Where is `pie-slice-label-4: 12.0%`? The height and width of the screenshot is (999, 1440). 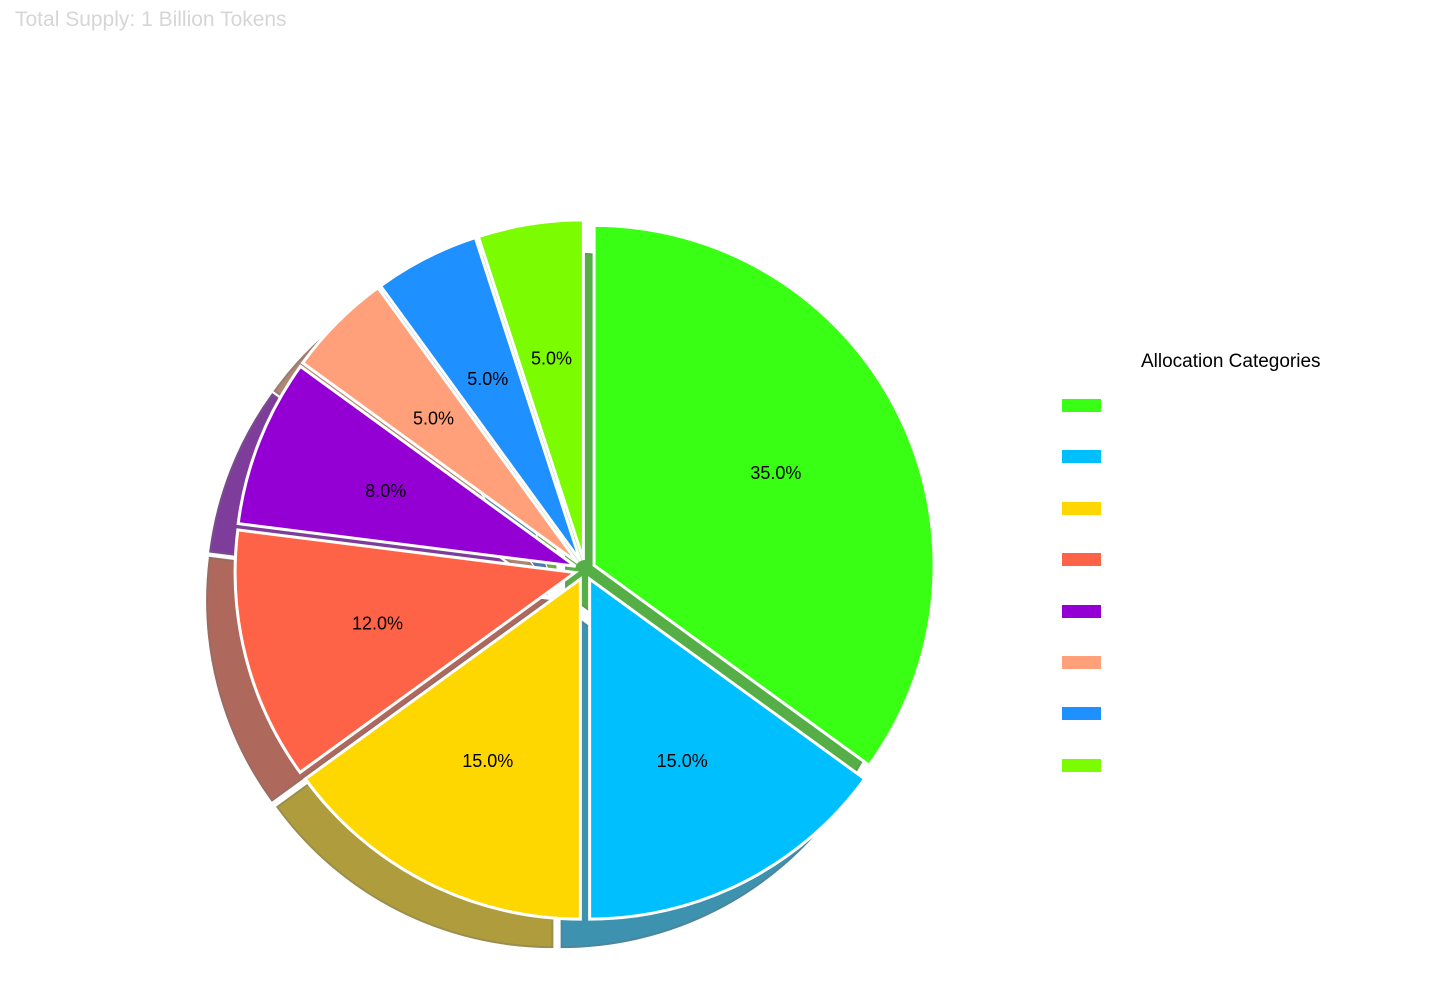
pie-slice-label-4: 12.0% is located at coordinates (377, 623).